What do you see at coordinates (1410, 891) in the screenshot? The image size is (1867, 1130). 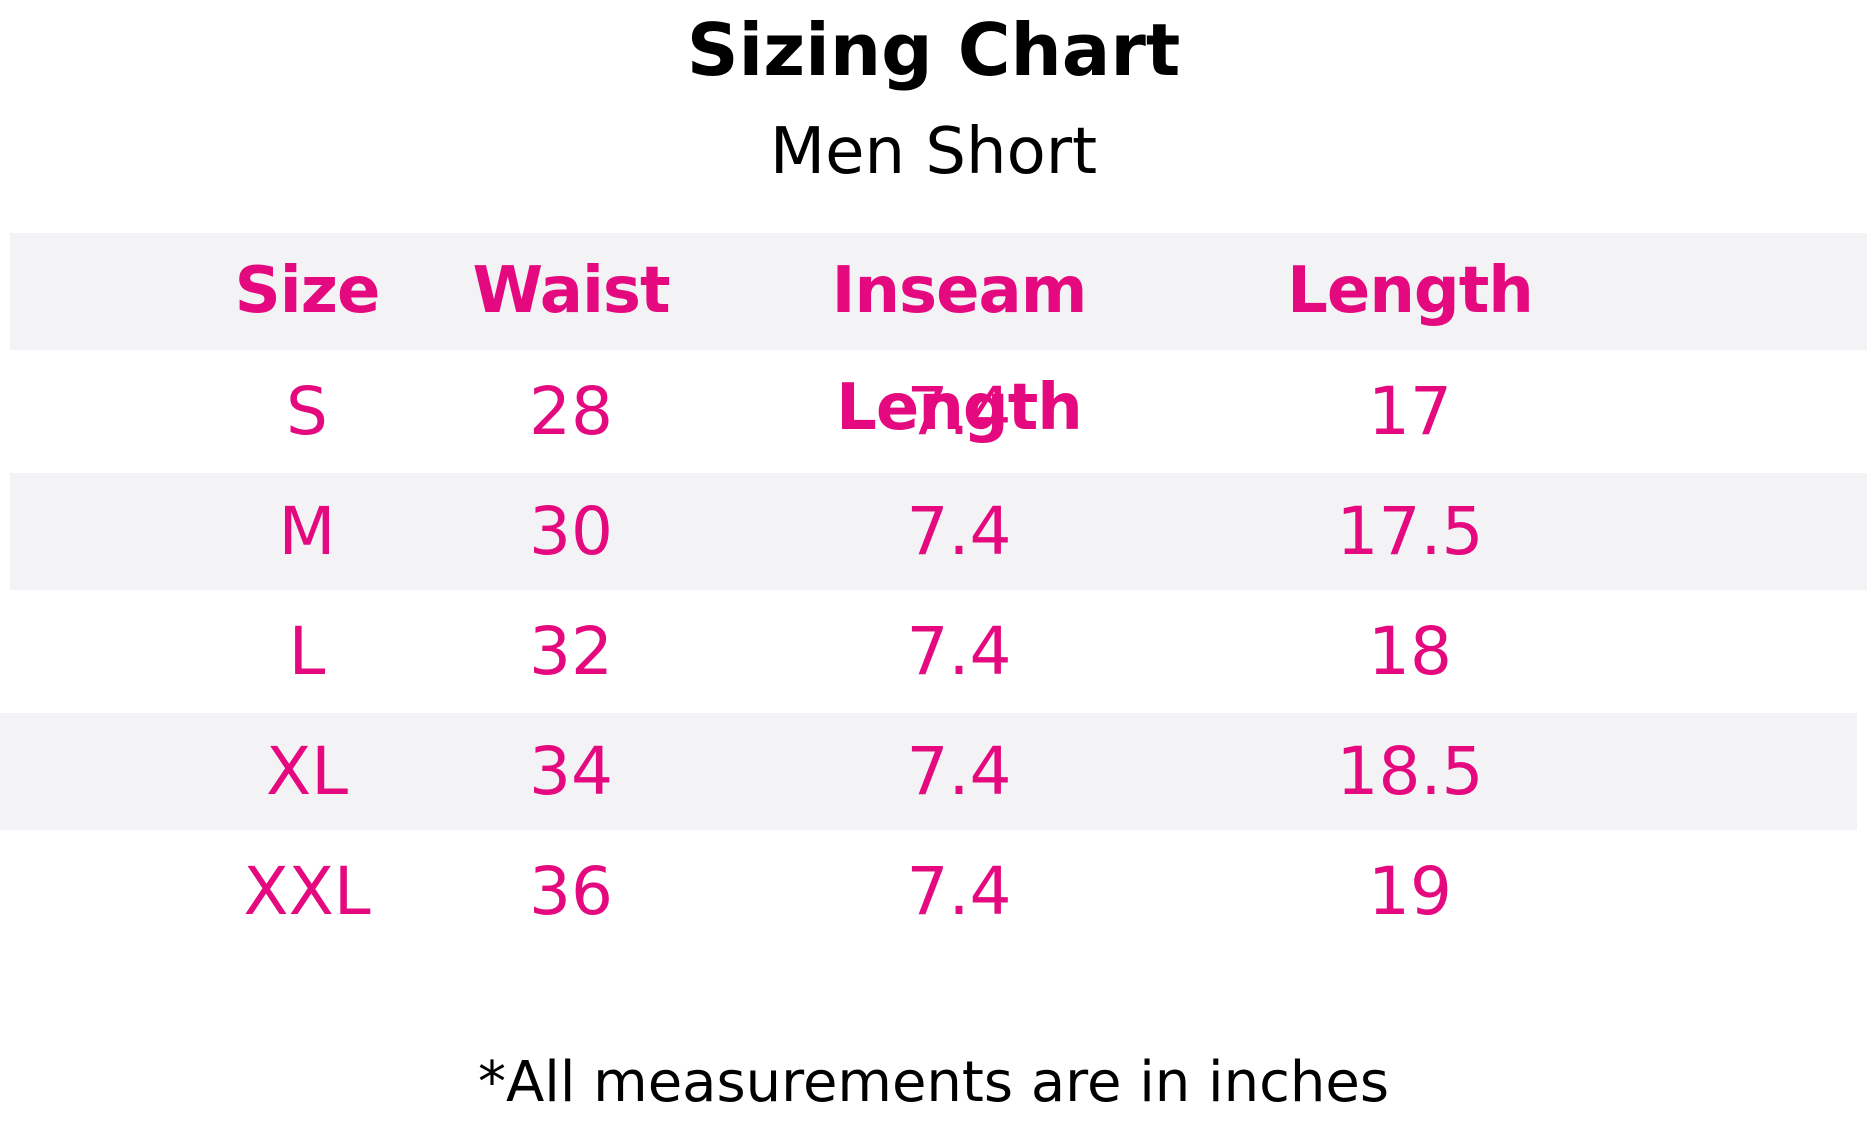 I see `table-cell: 19` at bounding box center [1410, 891].